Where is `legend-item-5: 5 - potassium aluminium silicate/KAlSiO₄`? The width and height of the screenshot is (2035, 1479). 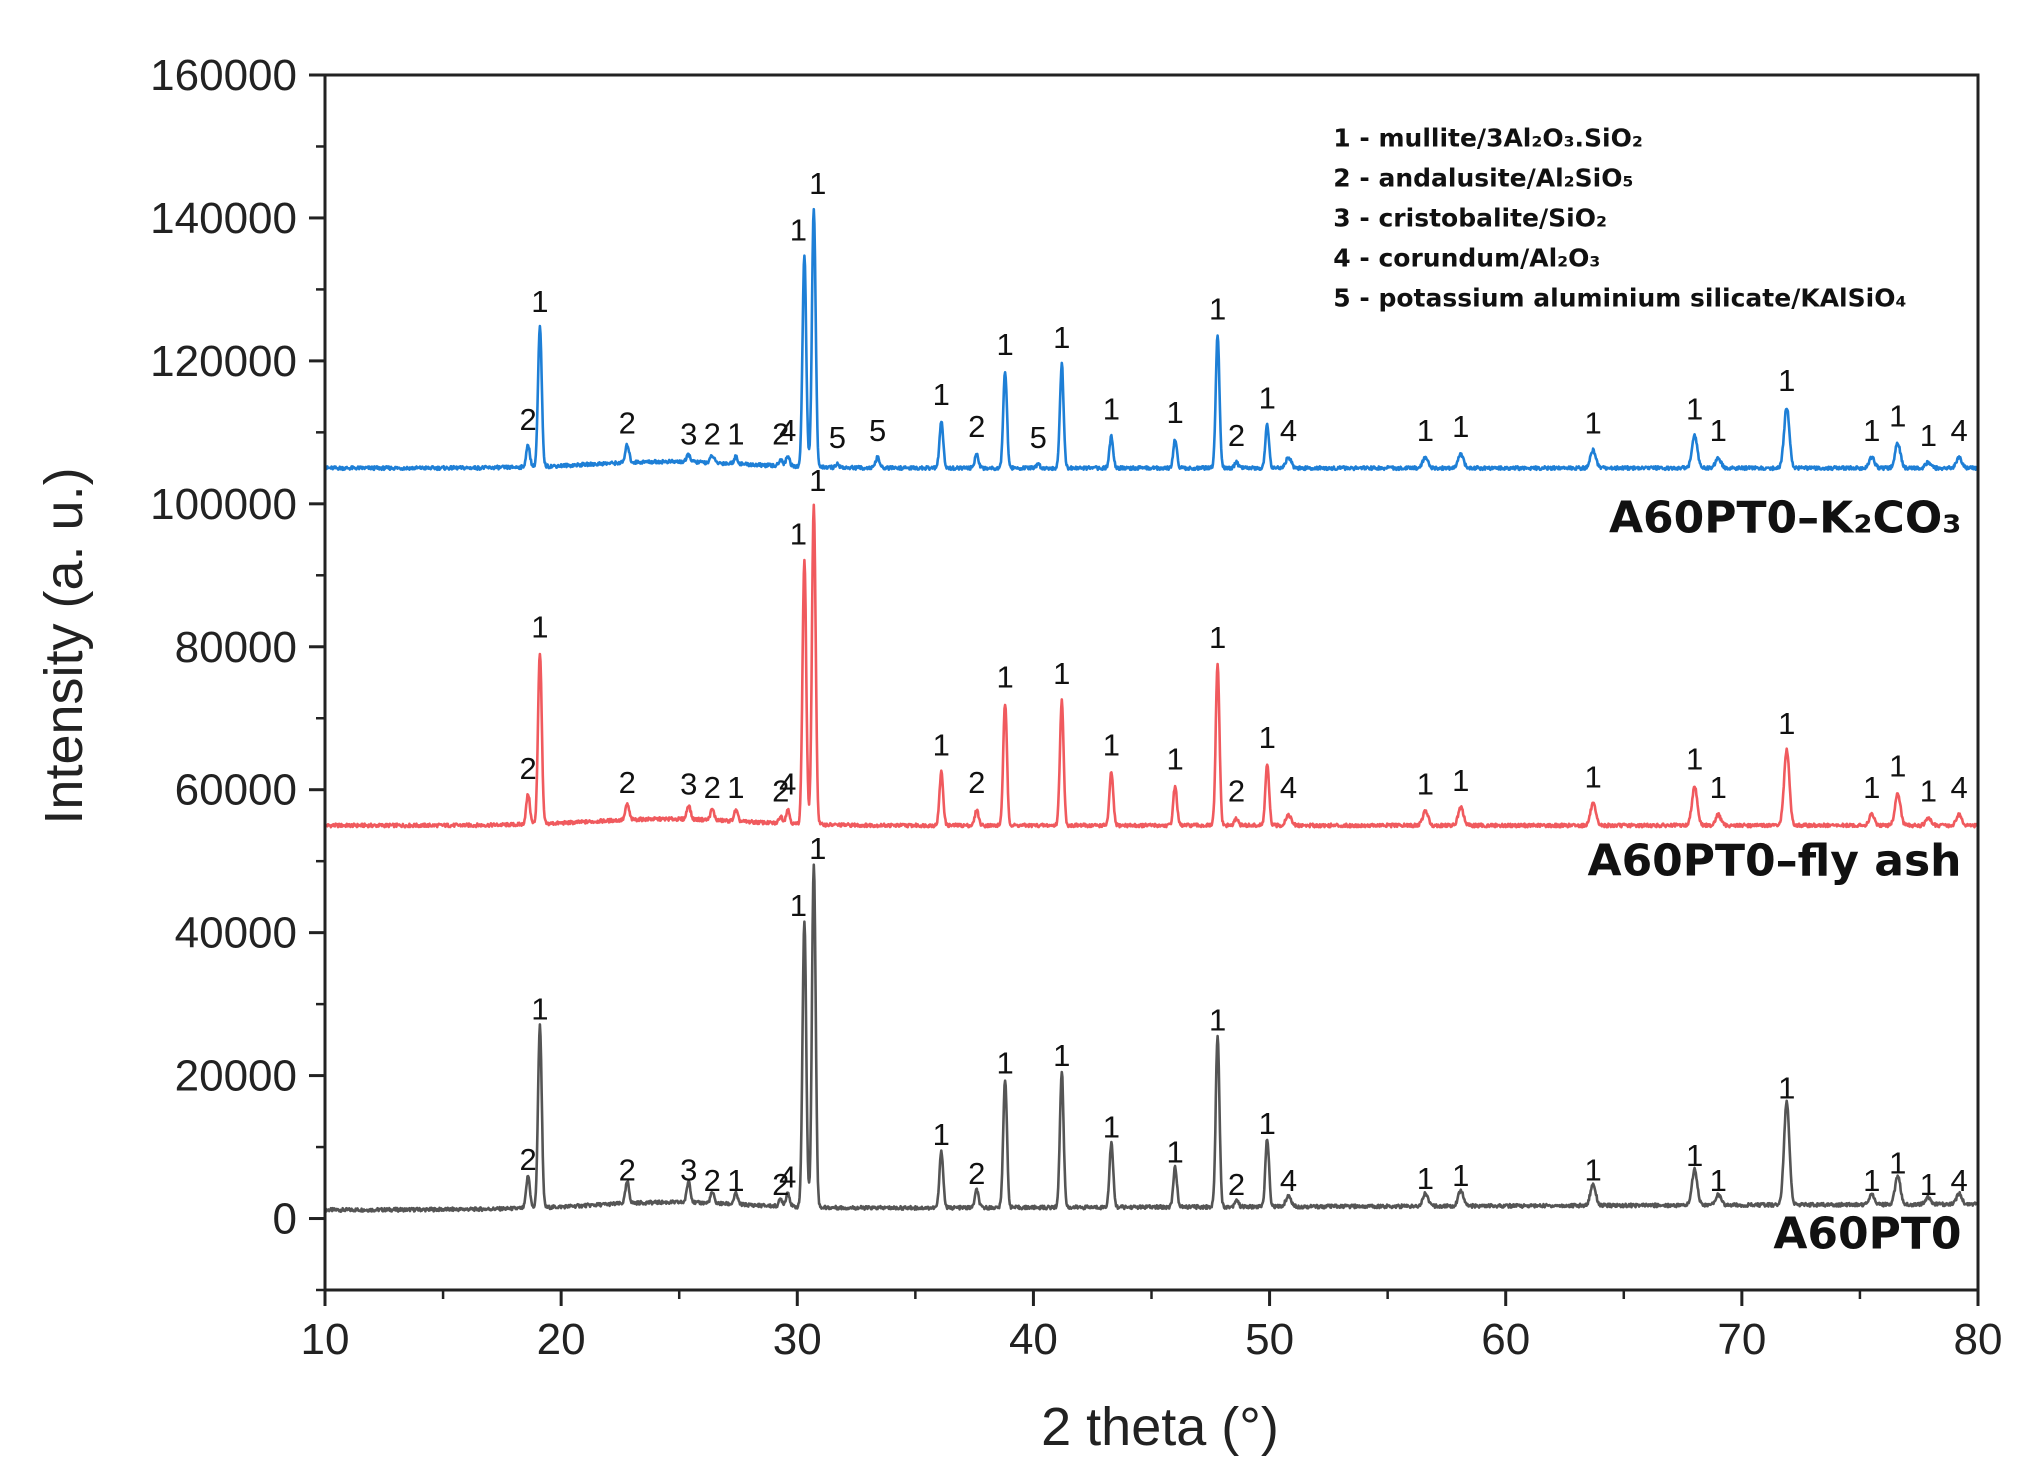
legend-item-5: 5 - potassium aluminium silicate/KAlSiO₄ is located at coordinates (1619, 298).